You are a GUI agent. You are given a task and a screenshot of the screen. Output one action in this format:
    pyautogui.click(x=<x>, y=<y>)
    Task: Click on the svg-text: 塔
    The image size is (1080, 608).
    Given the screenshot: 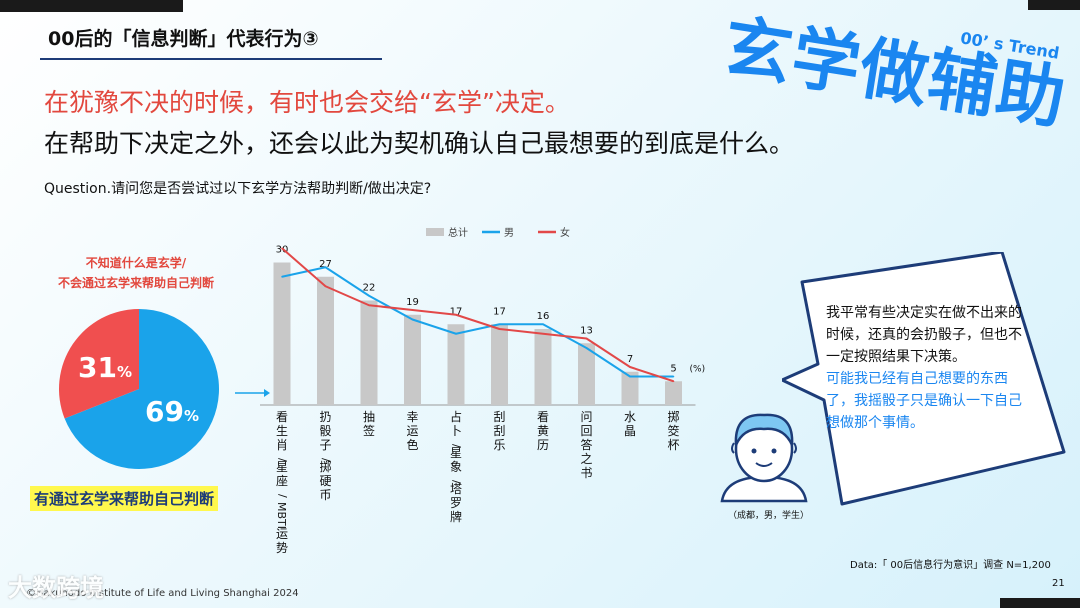 What is the action you would take?
    pyautogui.click(x=456, y=489)
    